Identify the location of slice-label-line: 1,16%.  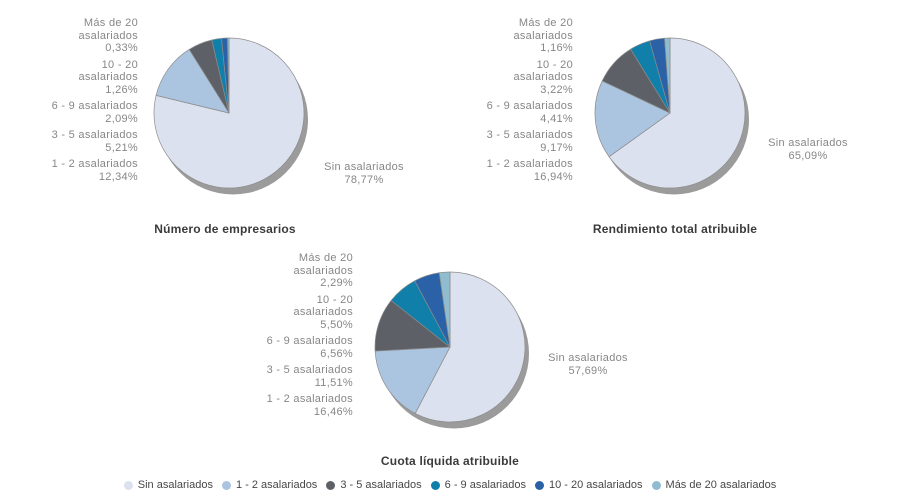
(556, 48).